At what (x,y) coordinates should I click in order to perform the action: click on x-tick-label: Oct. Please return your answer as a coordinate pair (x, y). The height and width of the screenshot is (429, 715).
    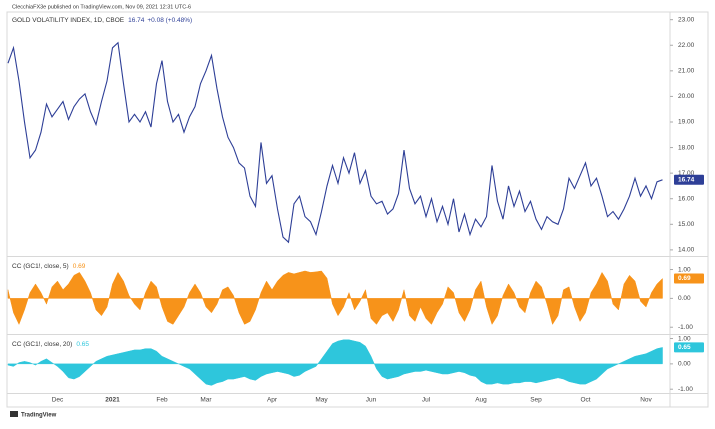
    Looking at the image, I should click on (585, 400).